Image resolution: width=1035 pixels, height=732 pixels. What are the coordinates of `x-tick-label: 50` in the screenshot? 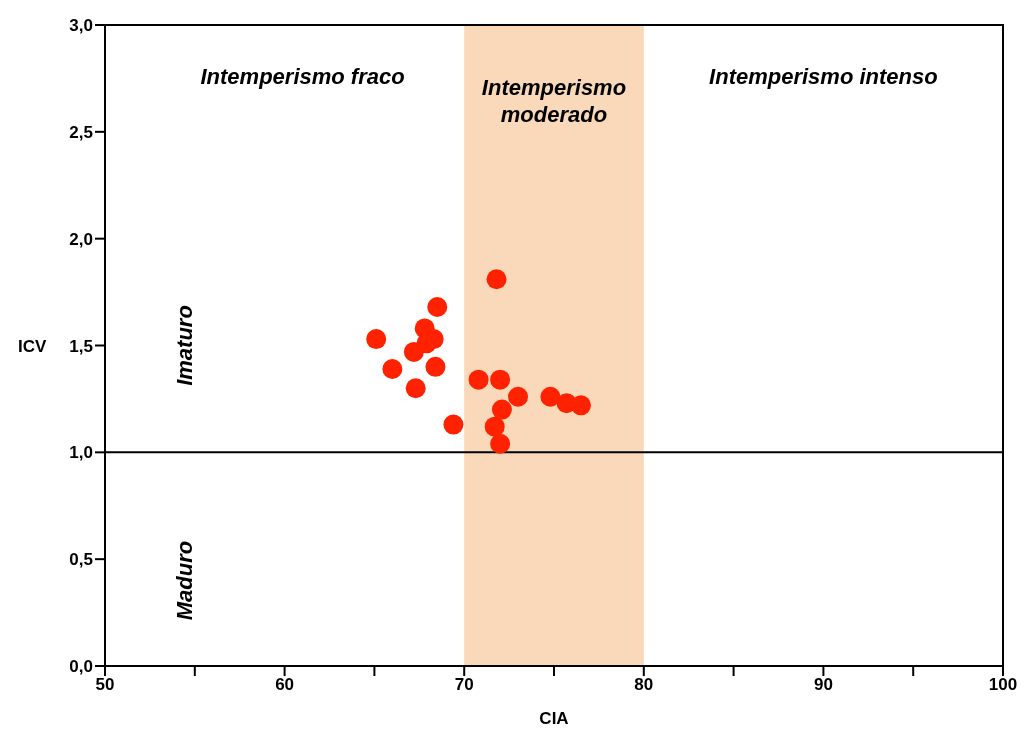 It's located at (105, 685).